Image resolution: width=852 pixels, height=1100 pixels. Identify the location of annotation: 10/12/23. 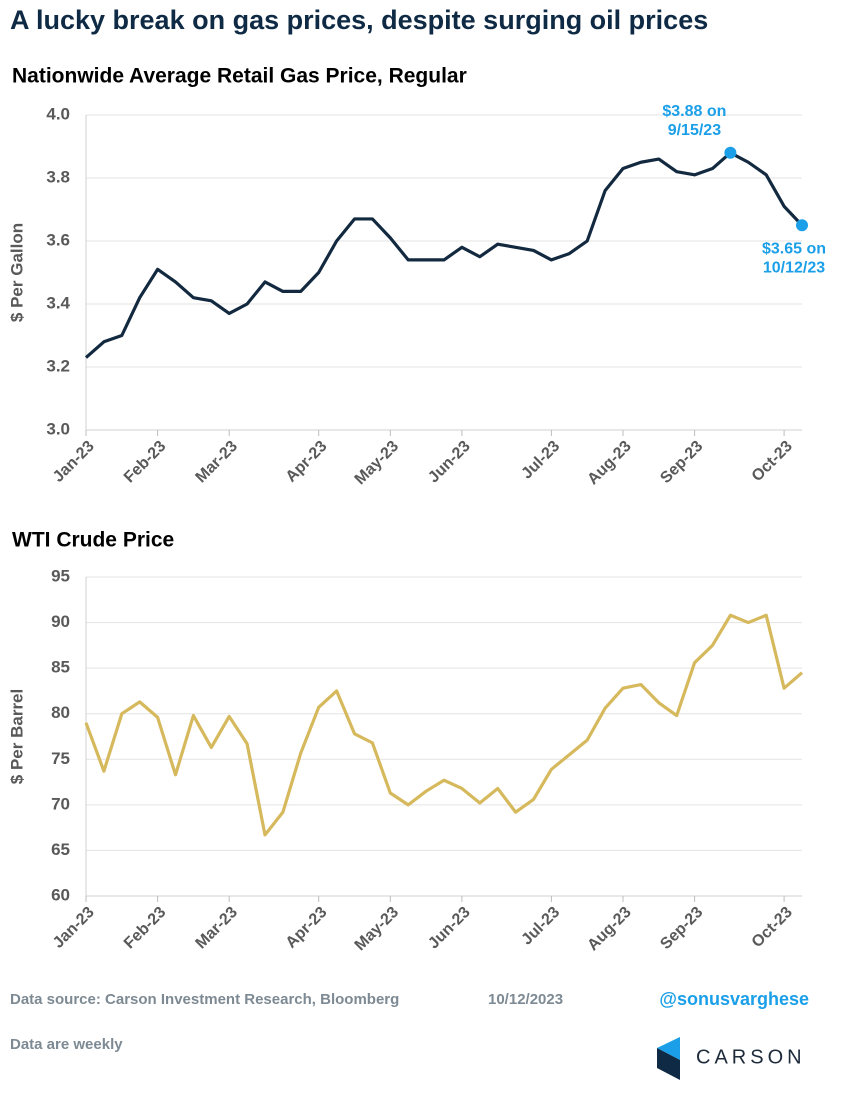
(794, 267).